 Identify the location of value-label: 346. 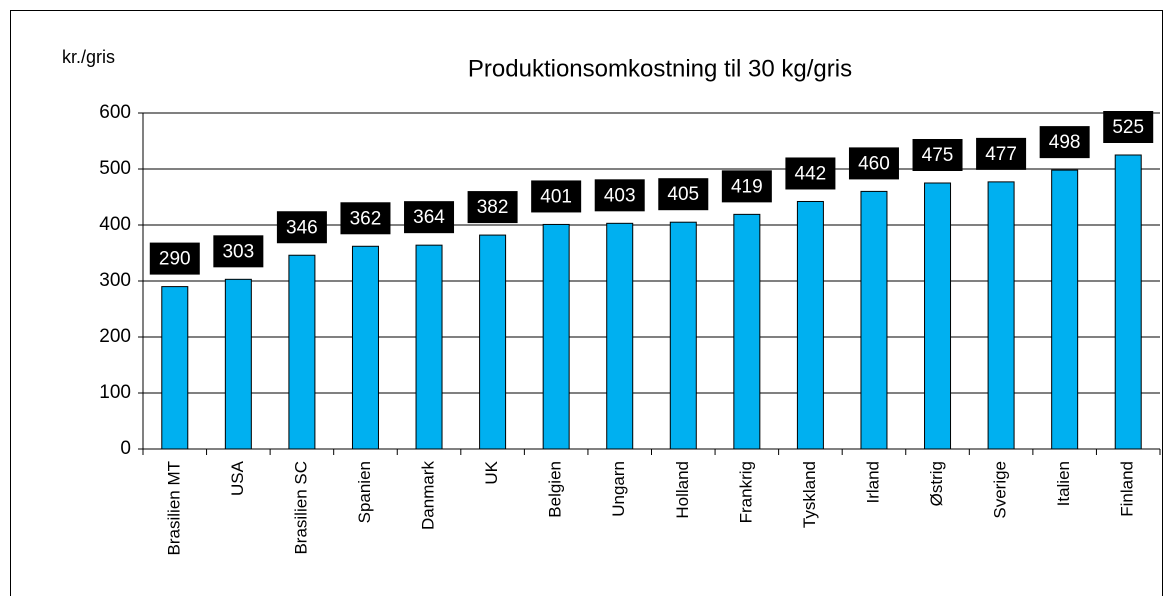
(302, 227).